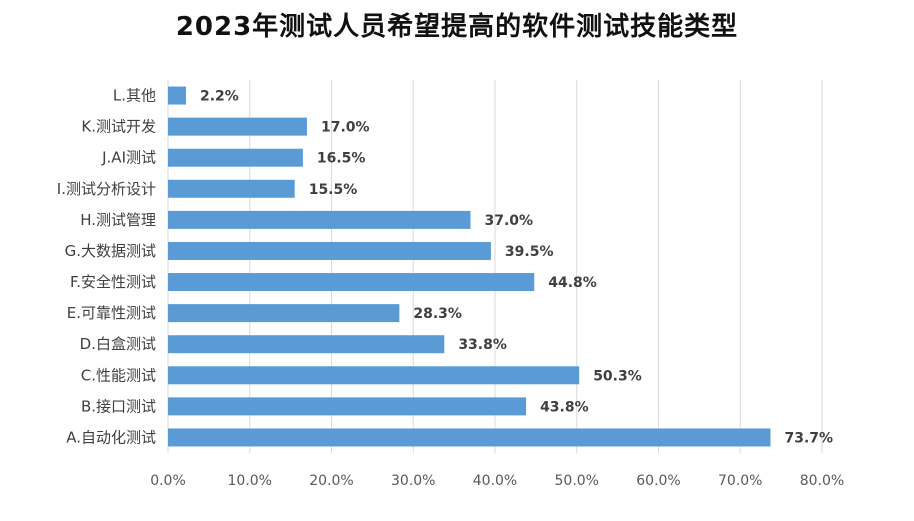  I want to click on data-label-11: 17.0%, so click(345, 128).